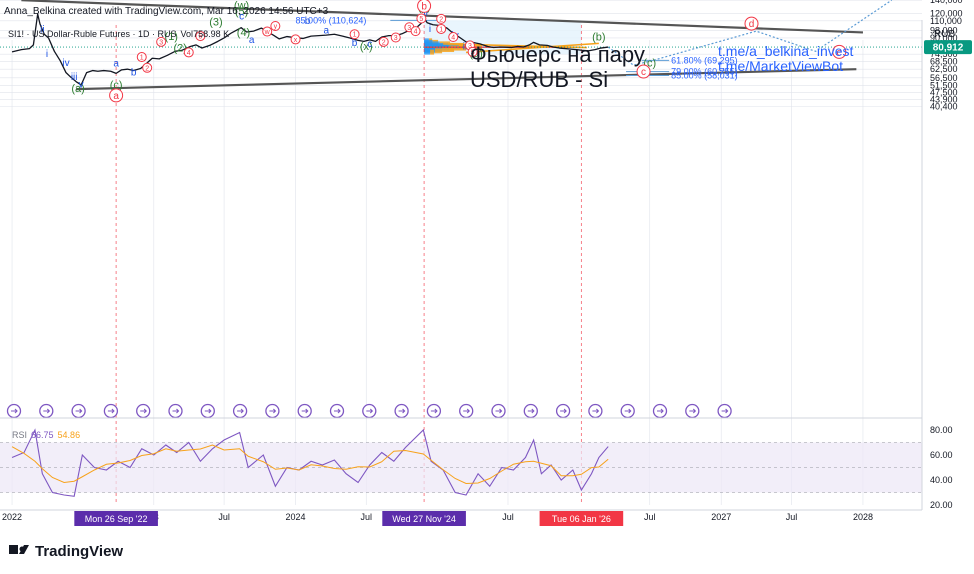 This screenshot has width=974, height=574. Describe the element at coordinates (215, 23) in the screenshot. I see `wave-label-green: (3)` at that location.